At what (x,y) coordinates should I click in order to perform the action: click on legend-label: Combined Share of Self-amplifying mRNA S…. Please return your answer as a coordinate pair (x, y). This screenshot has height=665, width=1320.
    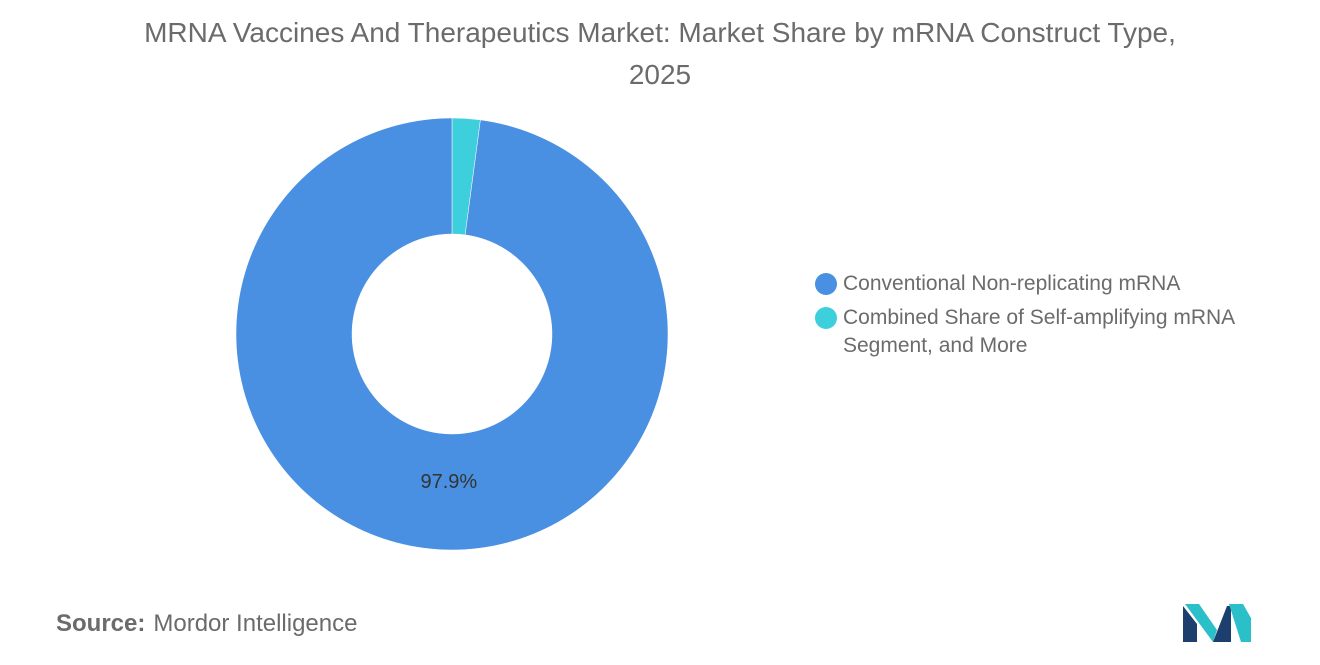
    Looking at the image, I should click on (1039, 331).